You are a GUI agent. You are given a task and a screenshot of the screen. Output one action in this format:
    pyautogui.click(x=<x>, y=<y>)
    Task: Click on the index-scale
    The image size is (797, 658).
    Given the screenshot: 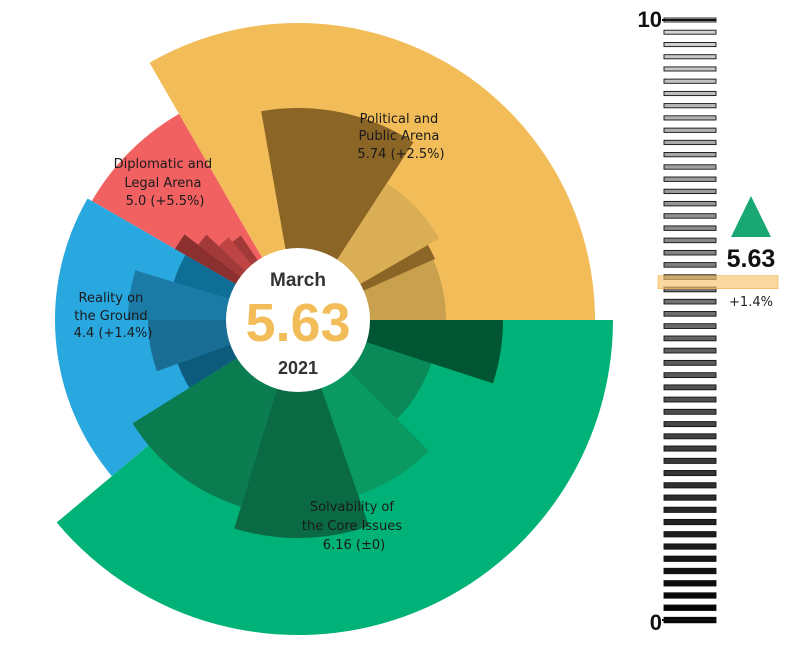 What is the action you would take?
    pyautogui.click(x=689, y=320)
    